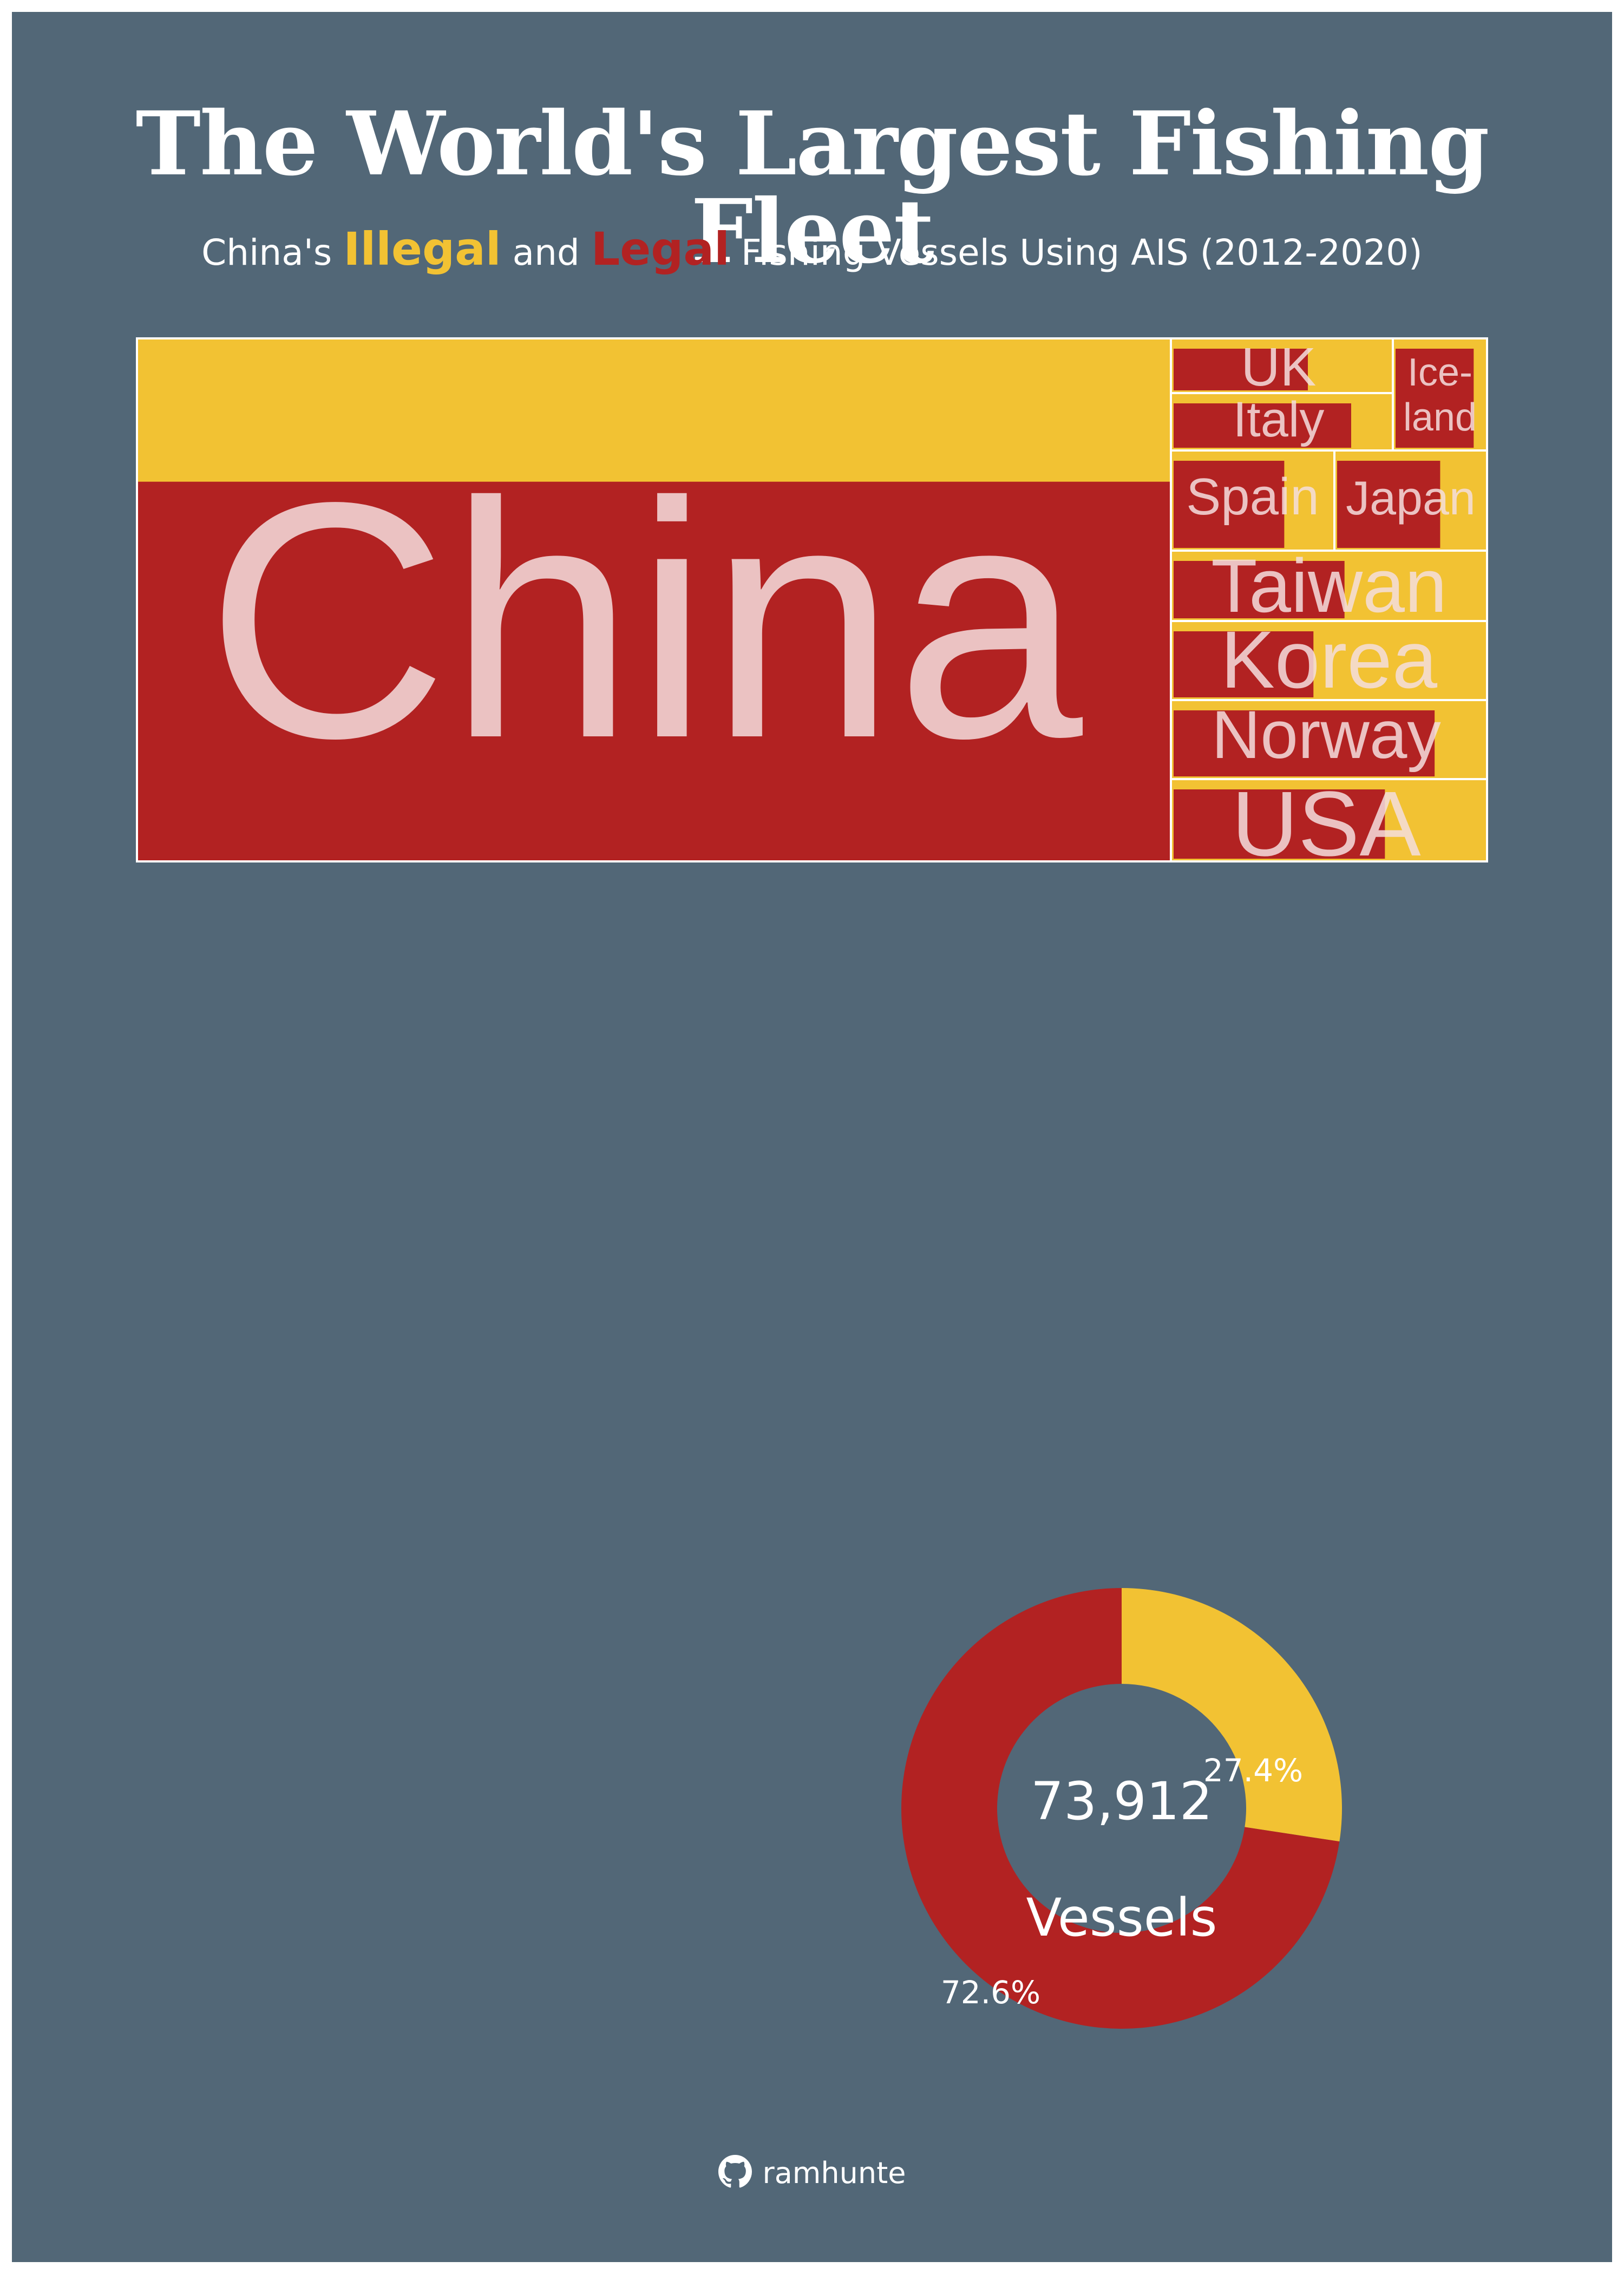  What do you see at coordinates (1440, 395) in the screenshot?
I see `tile-label-iceland: Ice-land` at bounding box center [1440, 395].